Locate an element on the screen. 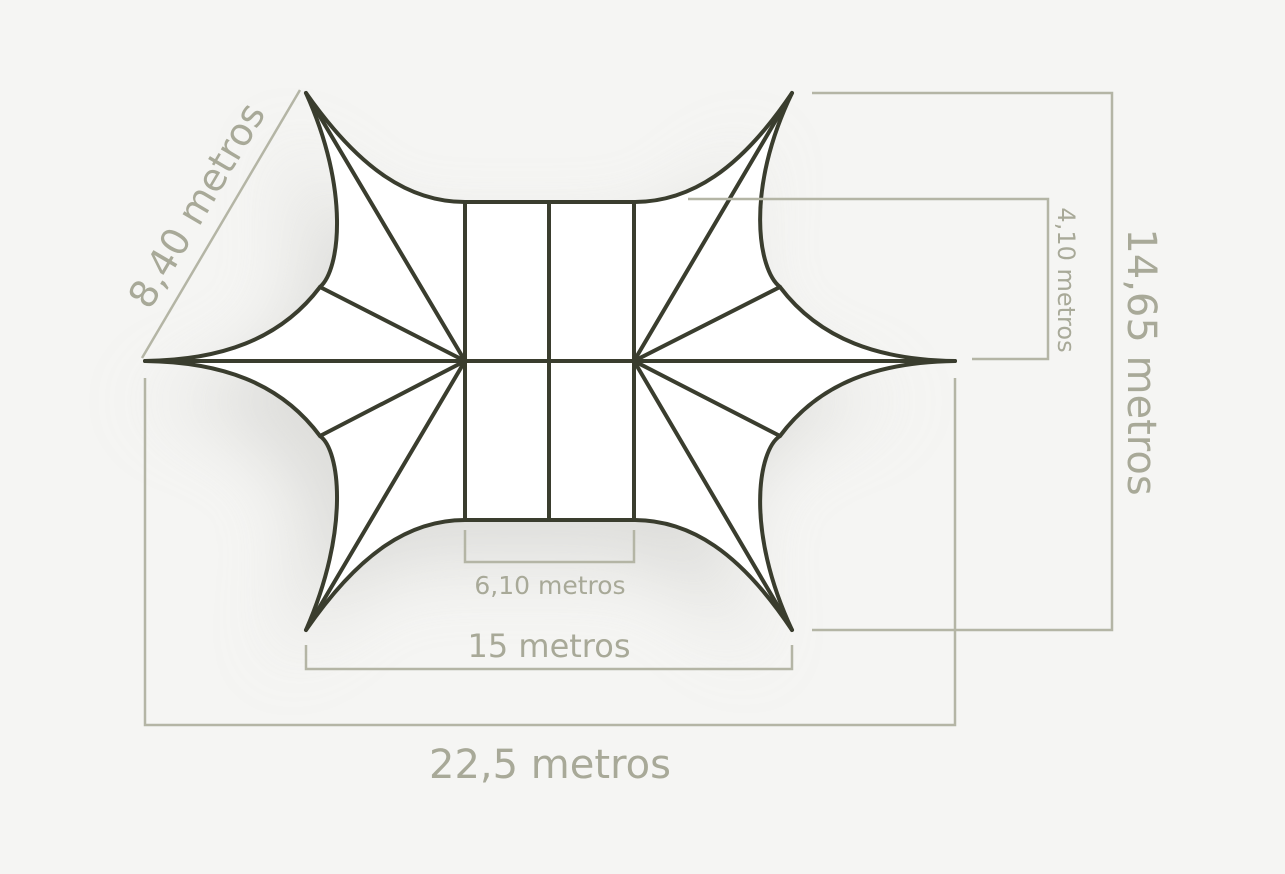 The image size is (1285, 874). cable-right-lower is located at coordinates (707, 398).